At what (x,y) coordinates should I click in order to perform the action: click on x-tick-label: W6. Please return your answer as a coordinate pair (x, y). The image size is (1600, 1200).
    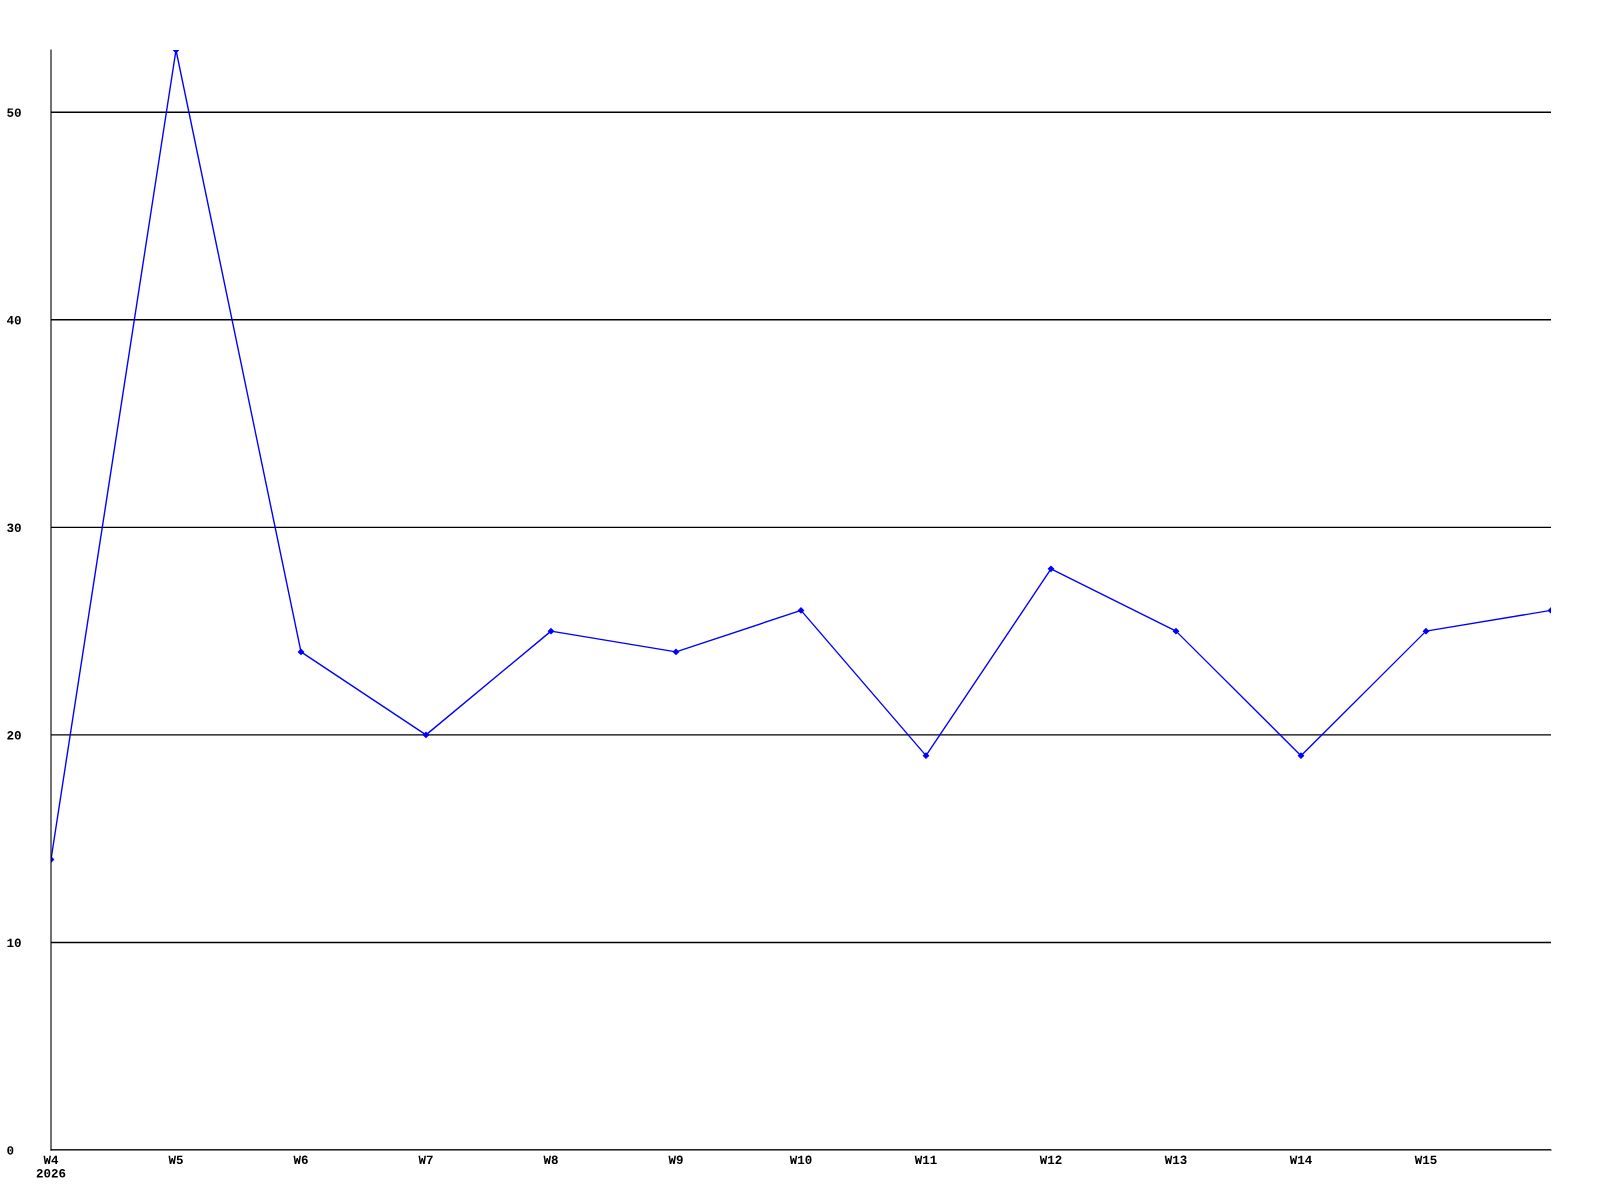
    Looking at the image, I should click on (300, 1160).